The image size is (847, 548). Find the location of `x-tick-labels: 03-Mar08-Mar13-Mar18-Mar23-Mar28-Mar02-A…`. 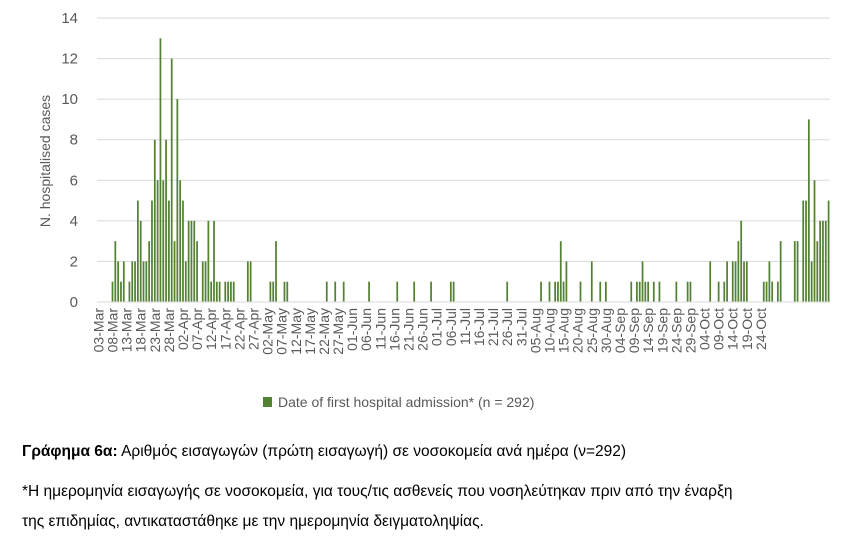

x-tick-labels: 03-Mar08-Mar13-Mar18-Mar23-Mar28-Mar02-A… is located at coordinates (429, 331).